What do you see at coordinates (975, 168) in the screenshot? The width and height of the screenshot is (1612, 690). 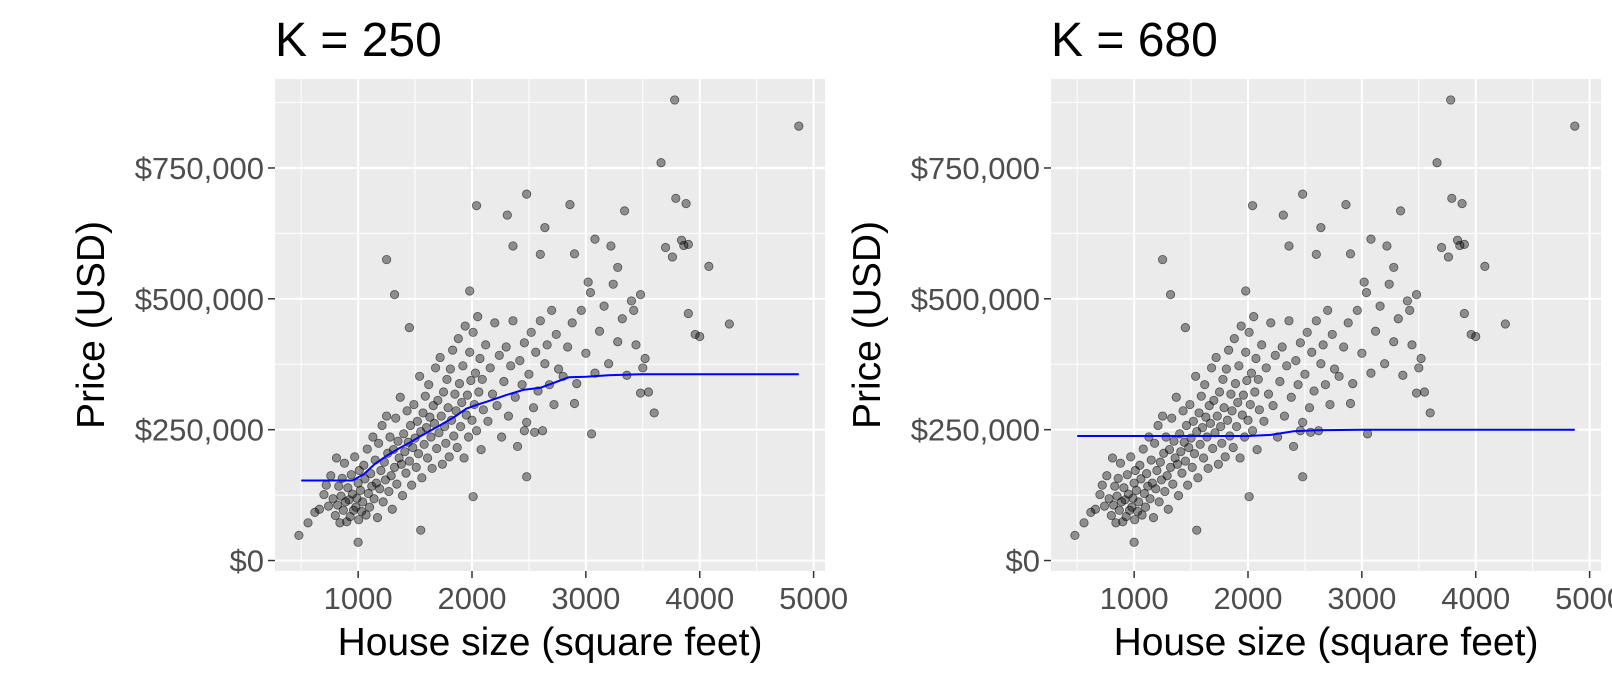 I see `y-tick-label: $750,000` at bounding box center [975, 168].